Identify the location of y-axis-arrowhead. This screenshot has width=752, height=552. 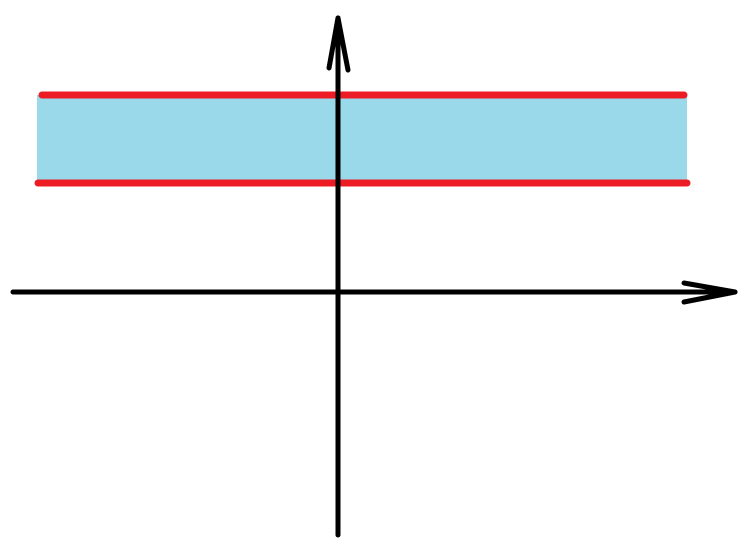
(338, 44).